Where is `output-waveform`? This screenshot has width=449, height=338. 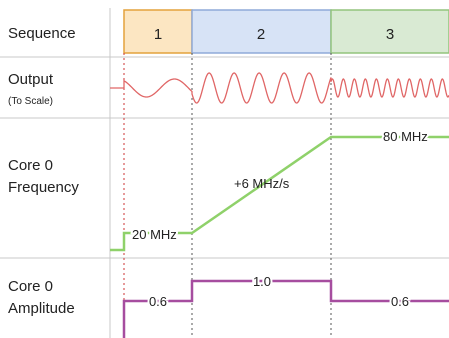 output-waveform is located at coordinates (279, 88).